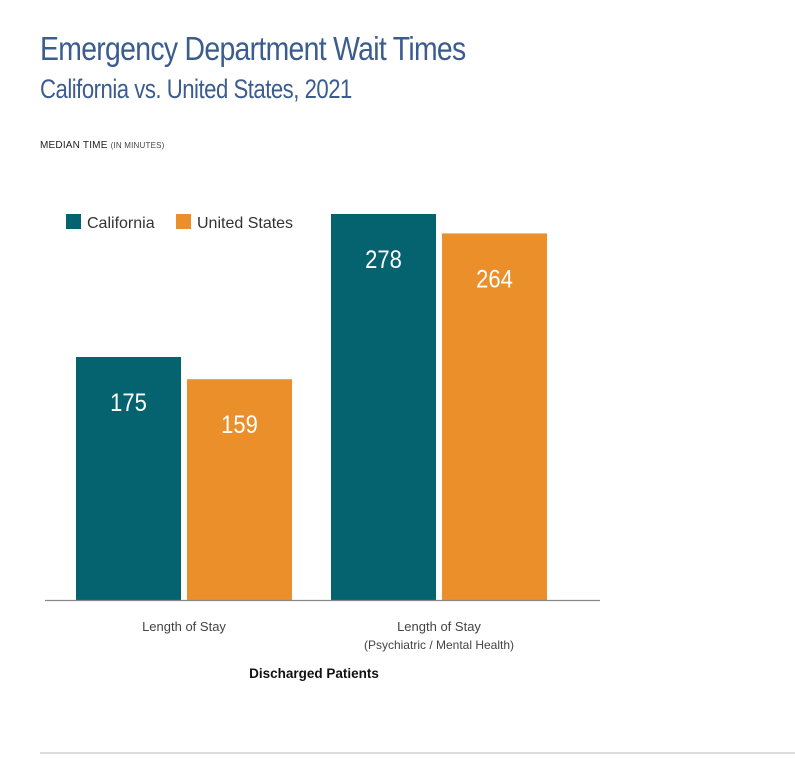 This screenshot has height=760, width=795. I want to click on data-label: 159, so click(239, 425).